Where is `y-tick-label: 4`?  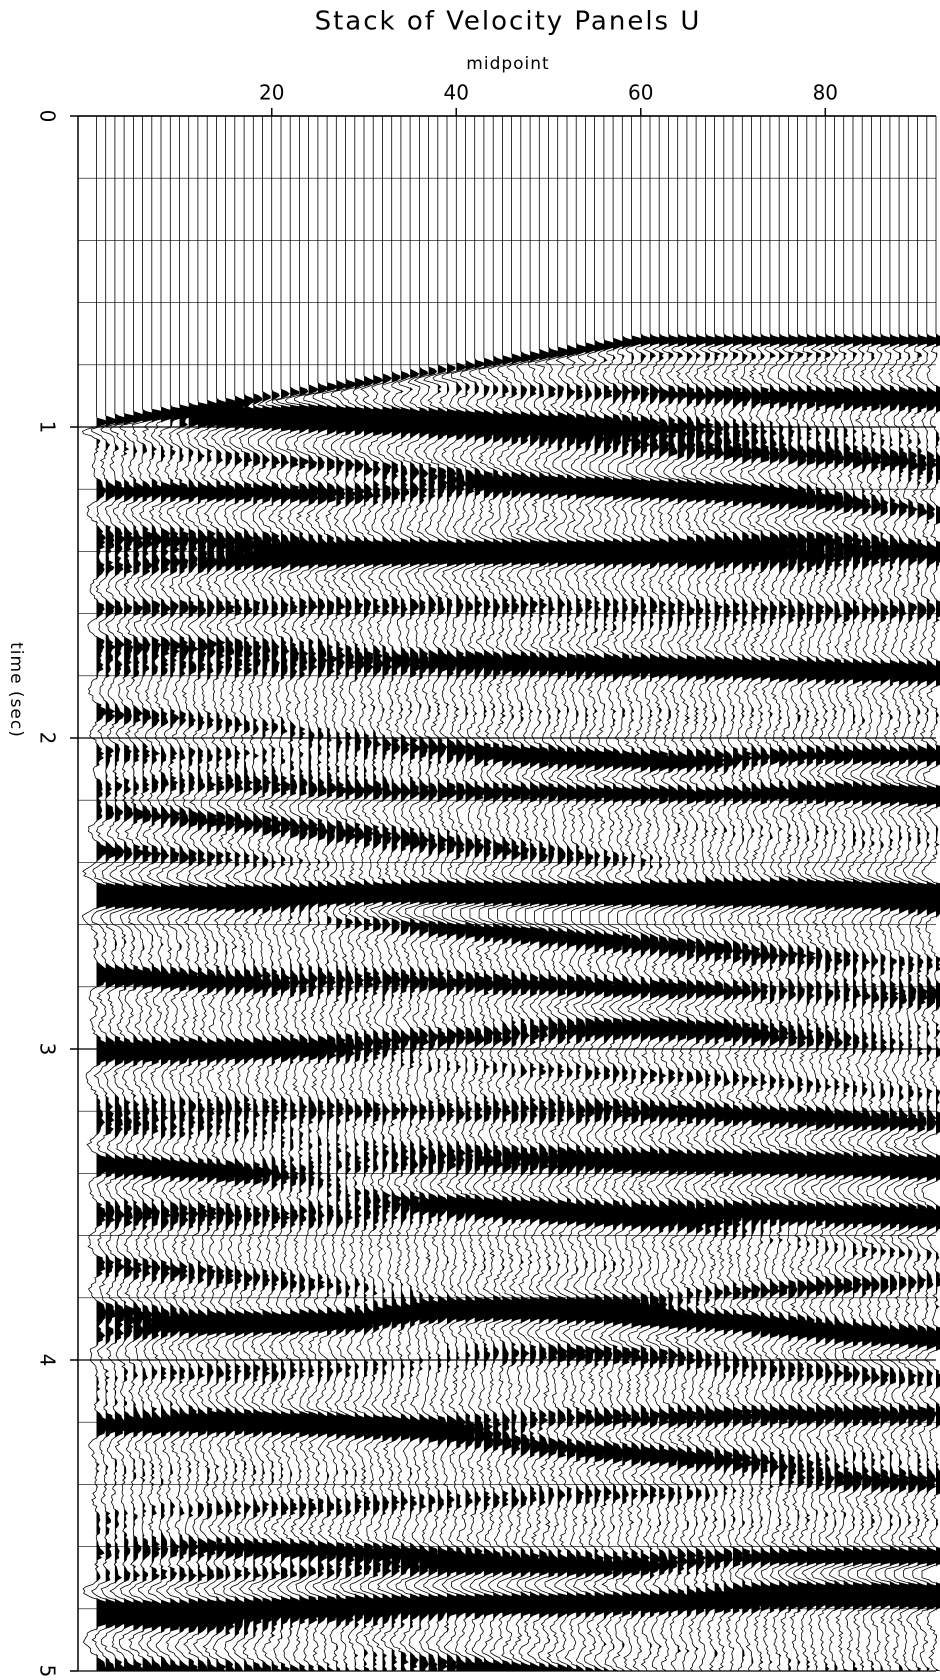
y-tick-label: 4 is located at coordinates (48, 1360).